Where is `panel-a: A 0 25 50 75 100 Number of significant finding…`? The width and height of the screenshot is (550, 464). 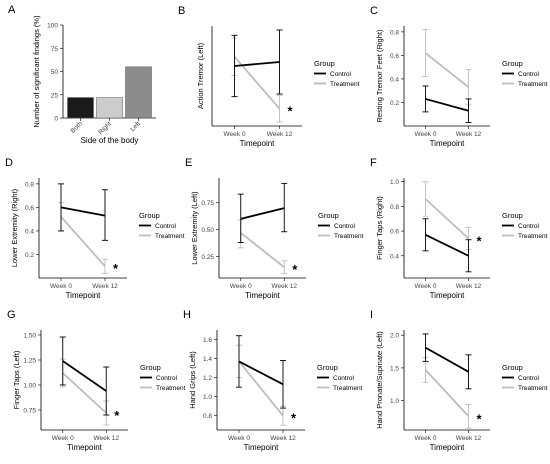
panel-a: A 0 25 50 75 100 Number of significant finding… is located at coordinates (82, 74).